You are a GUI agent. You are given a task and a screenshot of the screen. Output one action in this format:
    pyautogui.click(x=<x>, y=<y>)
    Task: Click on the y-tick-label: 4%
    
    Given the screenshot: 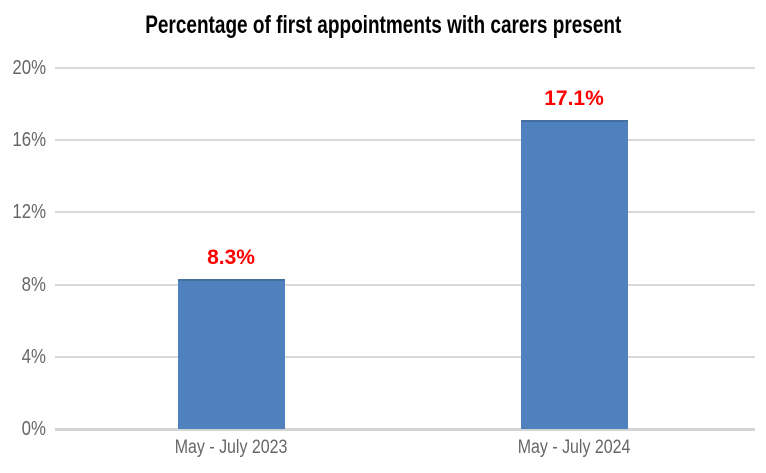 What is the action you would take?
    pyautogui.click(x=23, y=357)
    